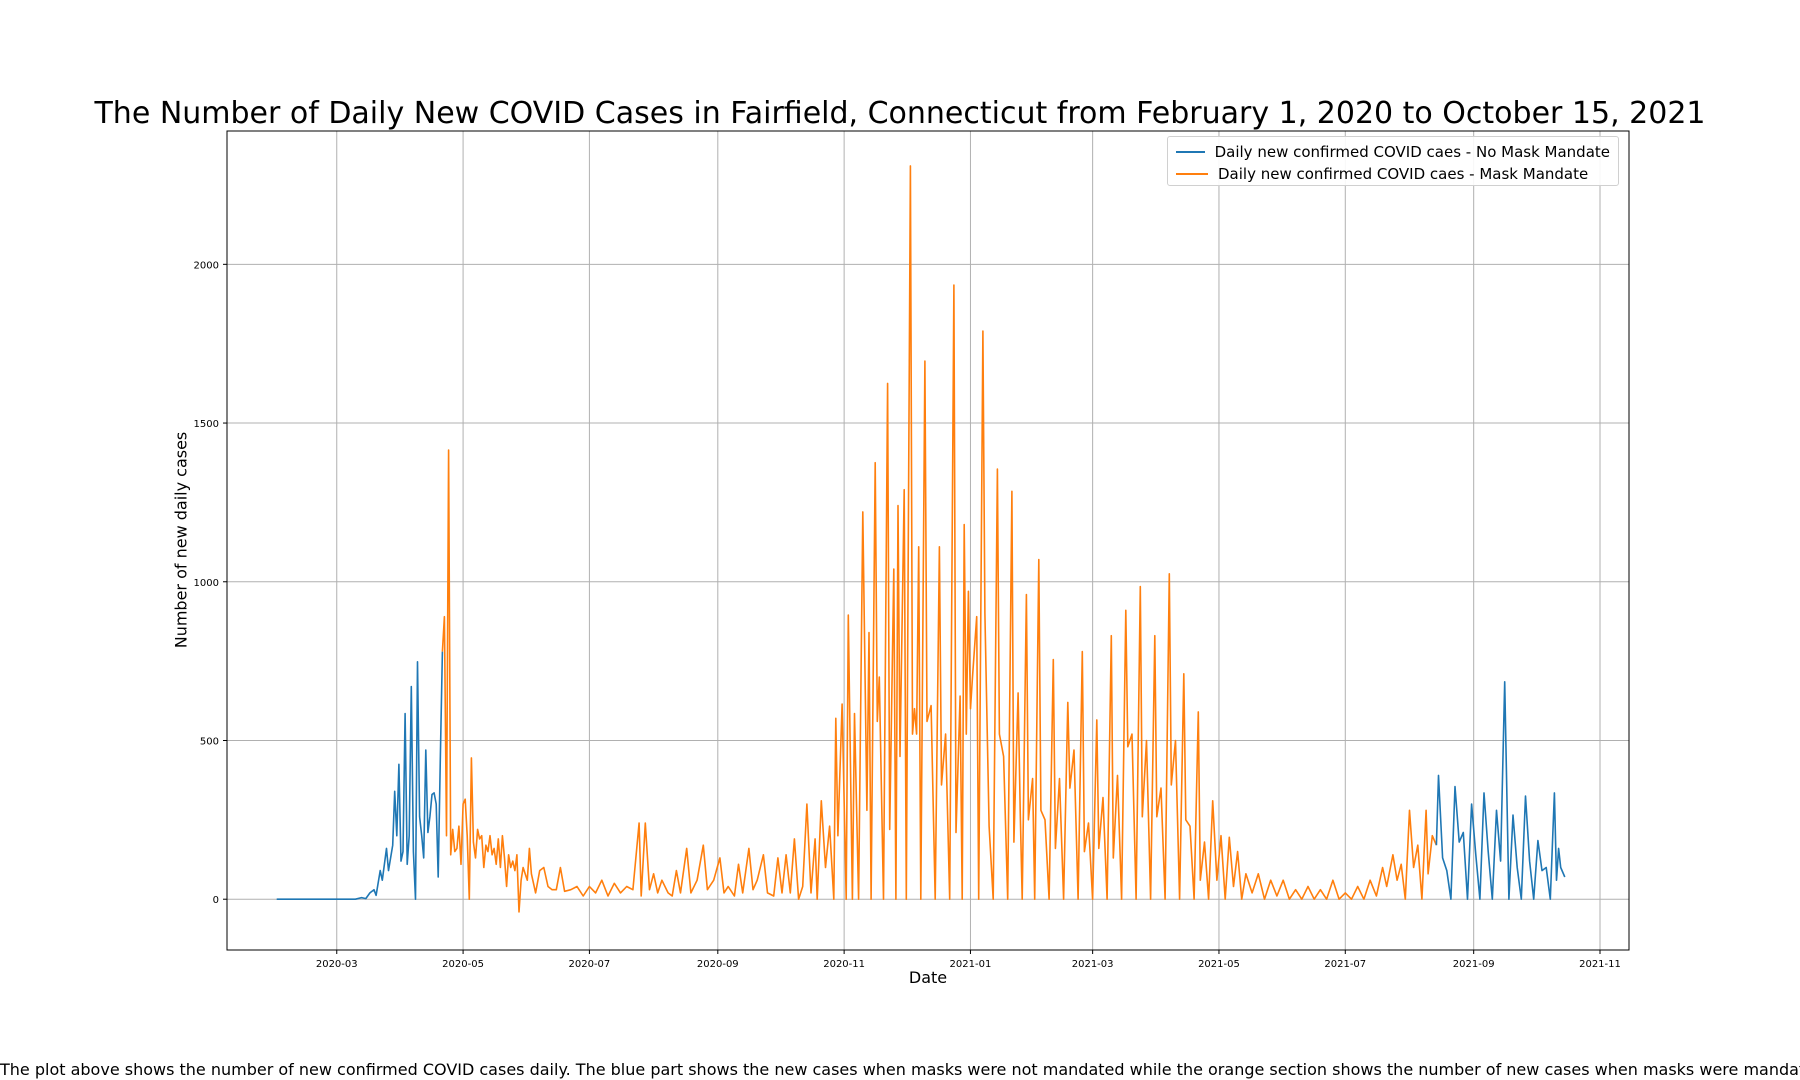 The width and height of the screenshot is (1800, 1080). What do you see at coordinates (1600, 964) in the screenshot?
I see `x-tick-label: 2021-11` at bounding box center [1600, 964].